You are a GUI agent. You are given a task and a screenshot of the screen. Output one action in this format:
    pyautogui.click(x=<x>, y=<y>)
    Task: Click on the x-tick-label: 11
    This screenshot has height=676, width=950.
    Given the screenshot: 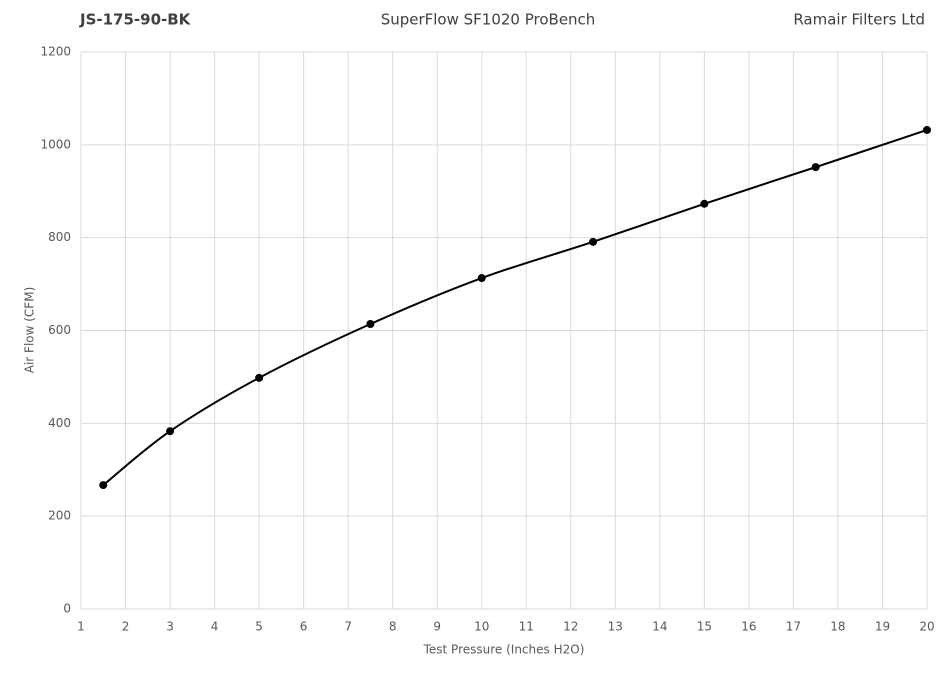 What is the action you would take?
    pyautogui.click(x=526, y=627)
    